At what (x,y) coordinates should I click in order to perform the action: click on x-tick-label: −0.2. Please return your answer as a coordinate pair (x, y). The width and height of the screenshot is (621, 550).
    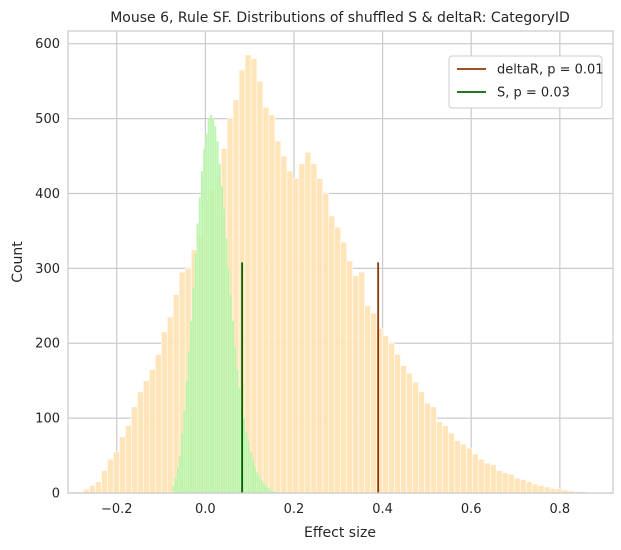
    Looking at the image, I should click on (117, 509).